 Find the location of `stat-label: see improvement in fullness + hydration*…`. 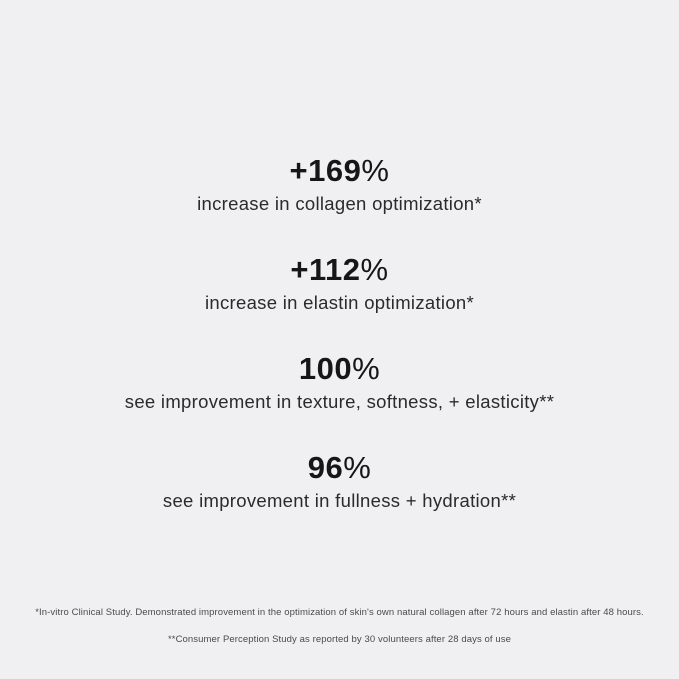

stat-label: see improvement in fullness + hydration*… is located at coordinates (339, 500).